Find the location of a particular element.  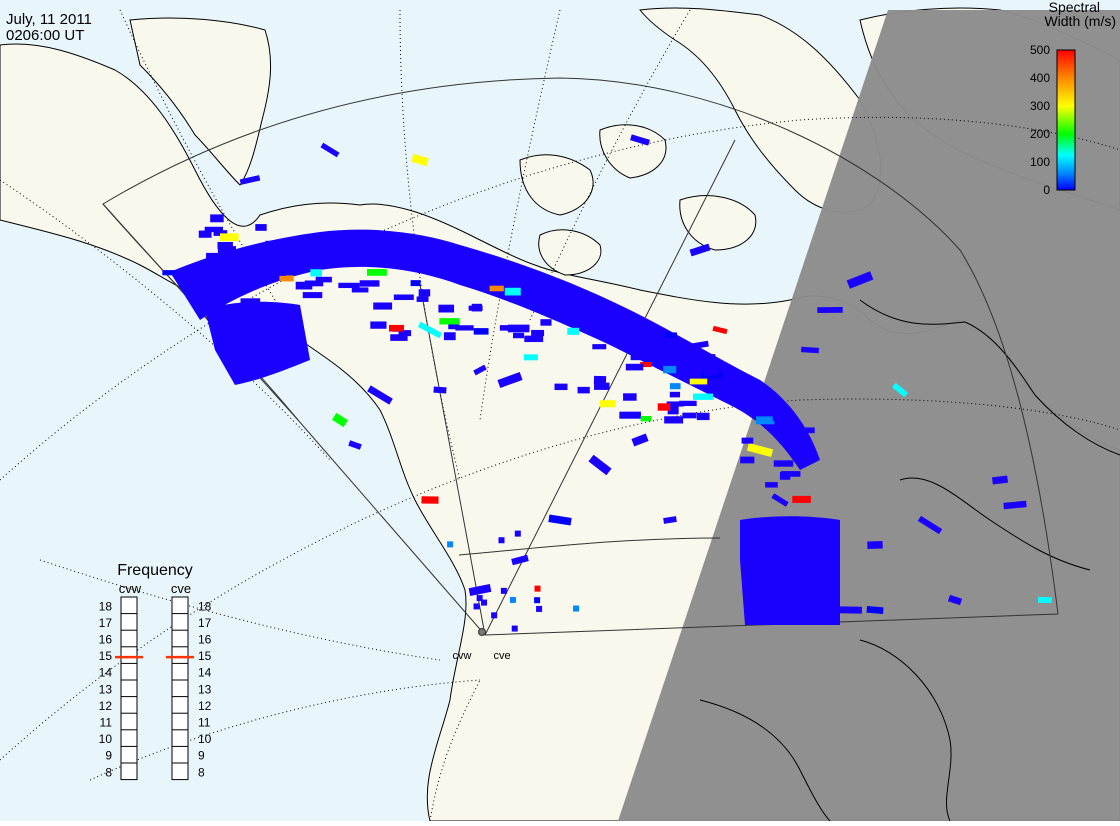

frequency-title: Frequency is located at coordinates (155, 570).